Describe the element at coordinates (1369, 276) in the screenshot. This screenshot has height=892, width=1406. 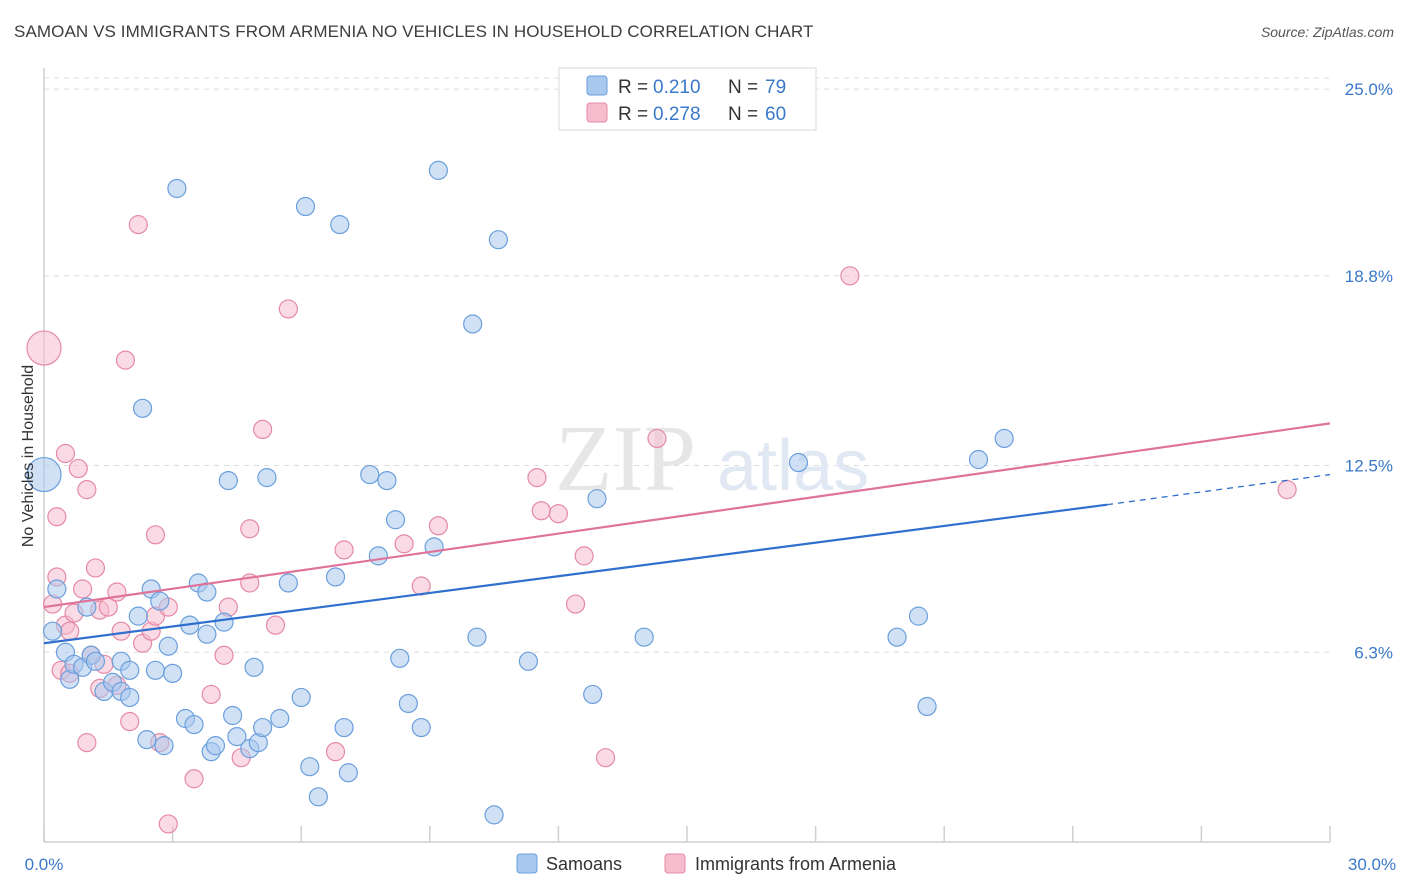
I see `y-tick-label: 18.8%` at that location.